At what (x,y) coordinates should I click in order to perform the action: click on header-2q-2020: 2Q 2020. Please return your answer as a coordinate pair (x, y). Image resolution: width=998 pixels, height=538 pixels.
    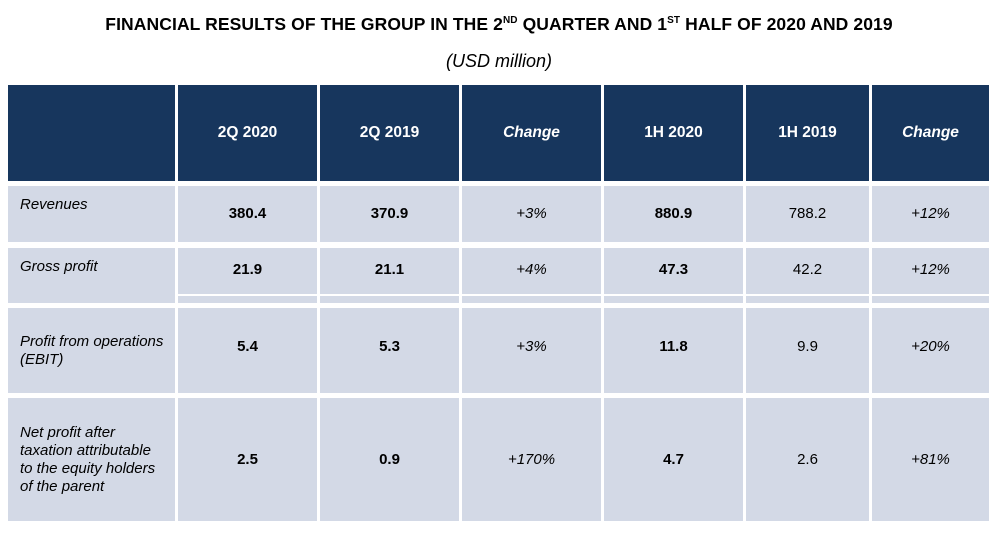
    Looking at the image, I should click on (247, 133).